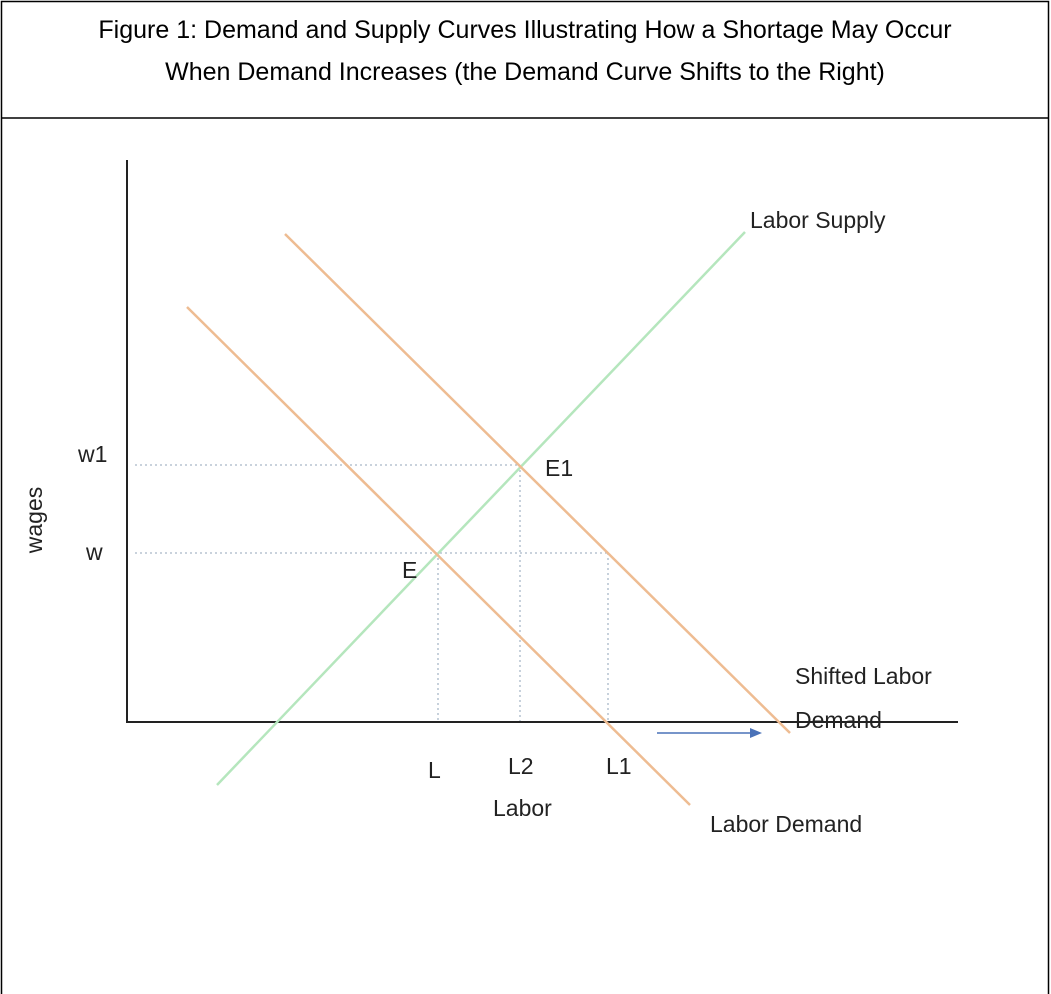  What do you see at coordinates (559, 468) in the screenshot?
I see `point-label: E1` at bounding box center [559, 468].